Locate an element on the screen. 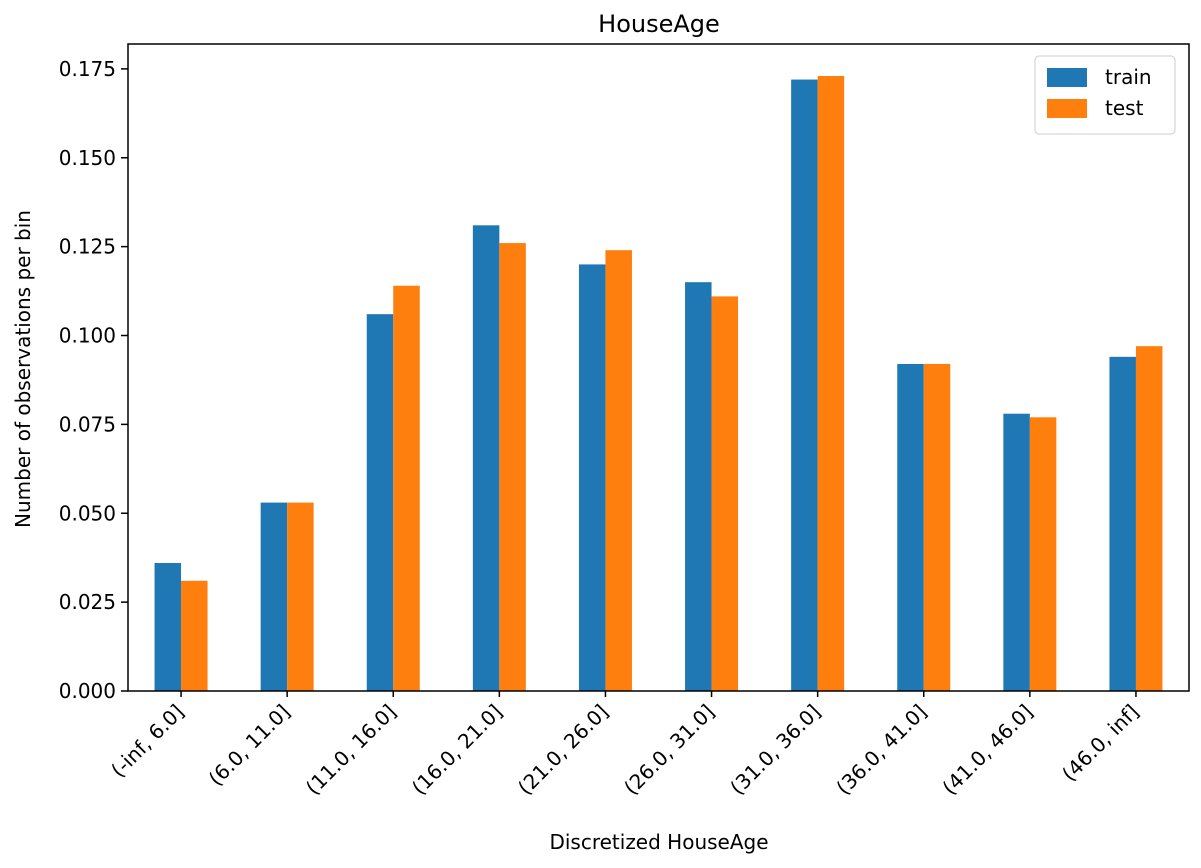  y-tick-label: 0.175 is located at coordinates (87, 69).